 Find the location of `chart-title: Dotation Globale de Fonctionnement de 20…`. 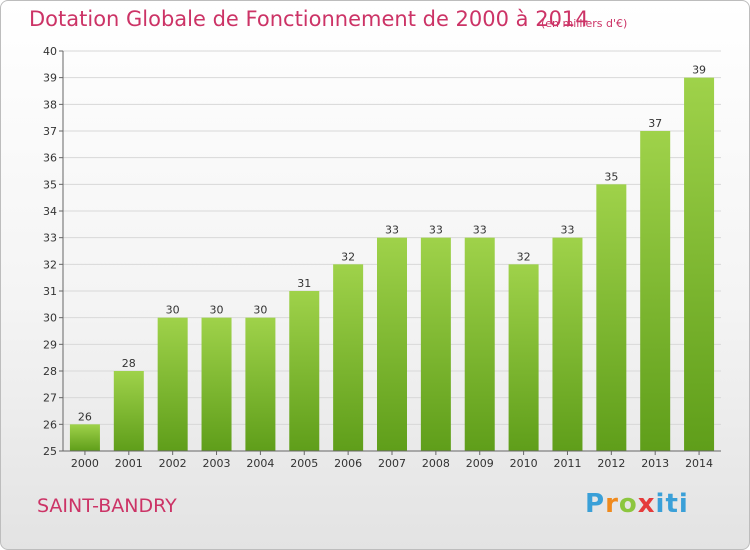

chart-title: Dotation Globale de Fonctionnement de 20… is located at coordinates (309, 19).